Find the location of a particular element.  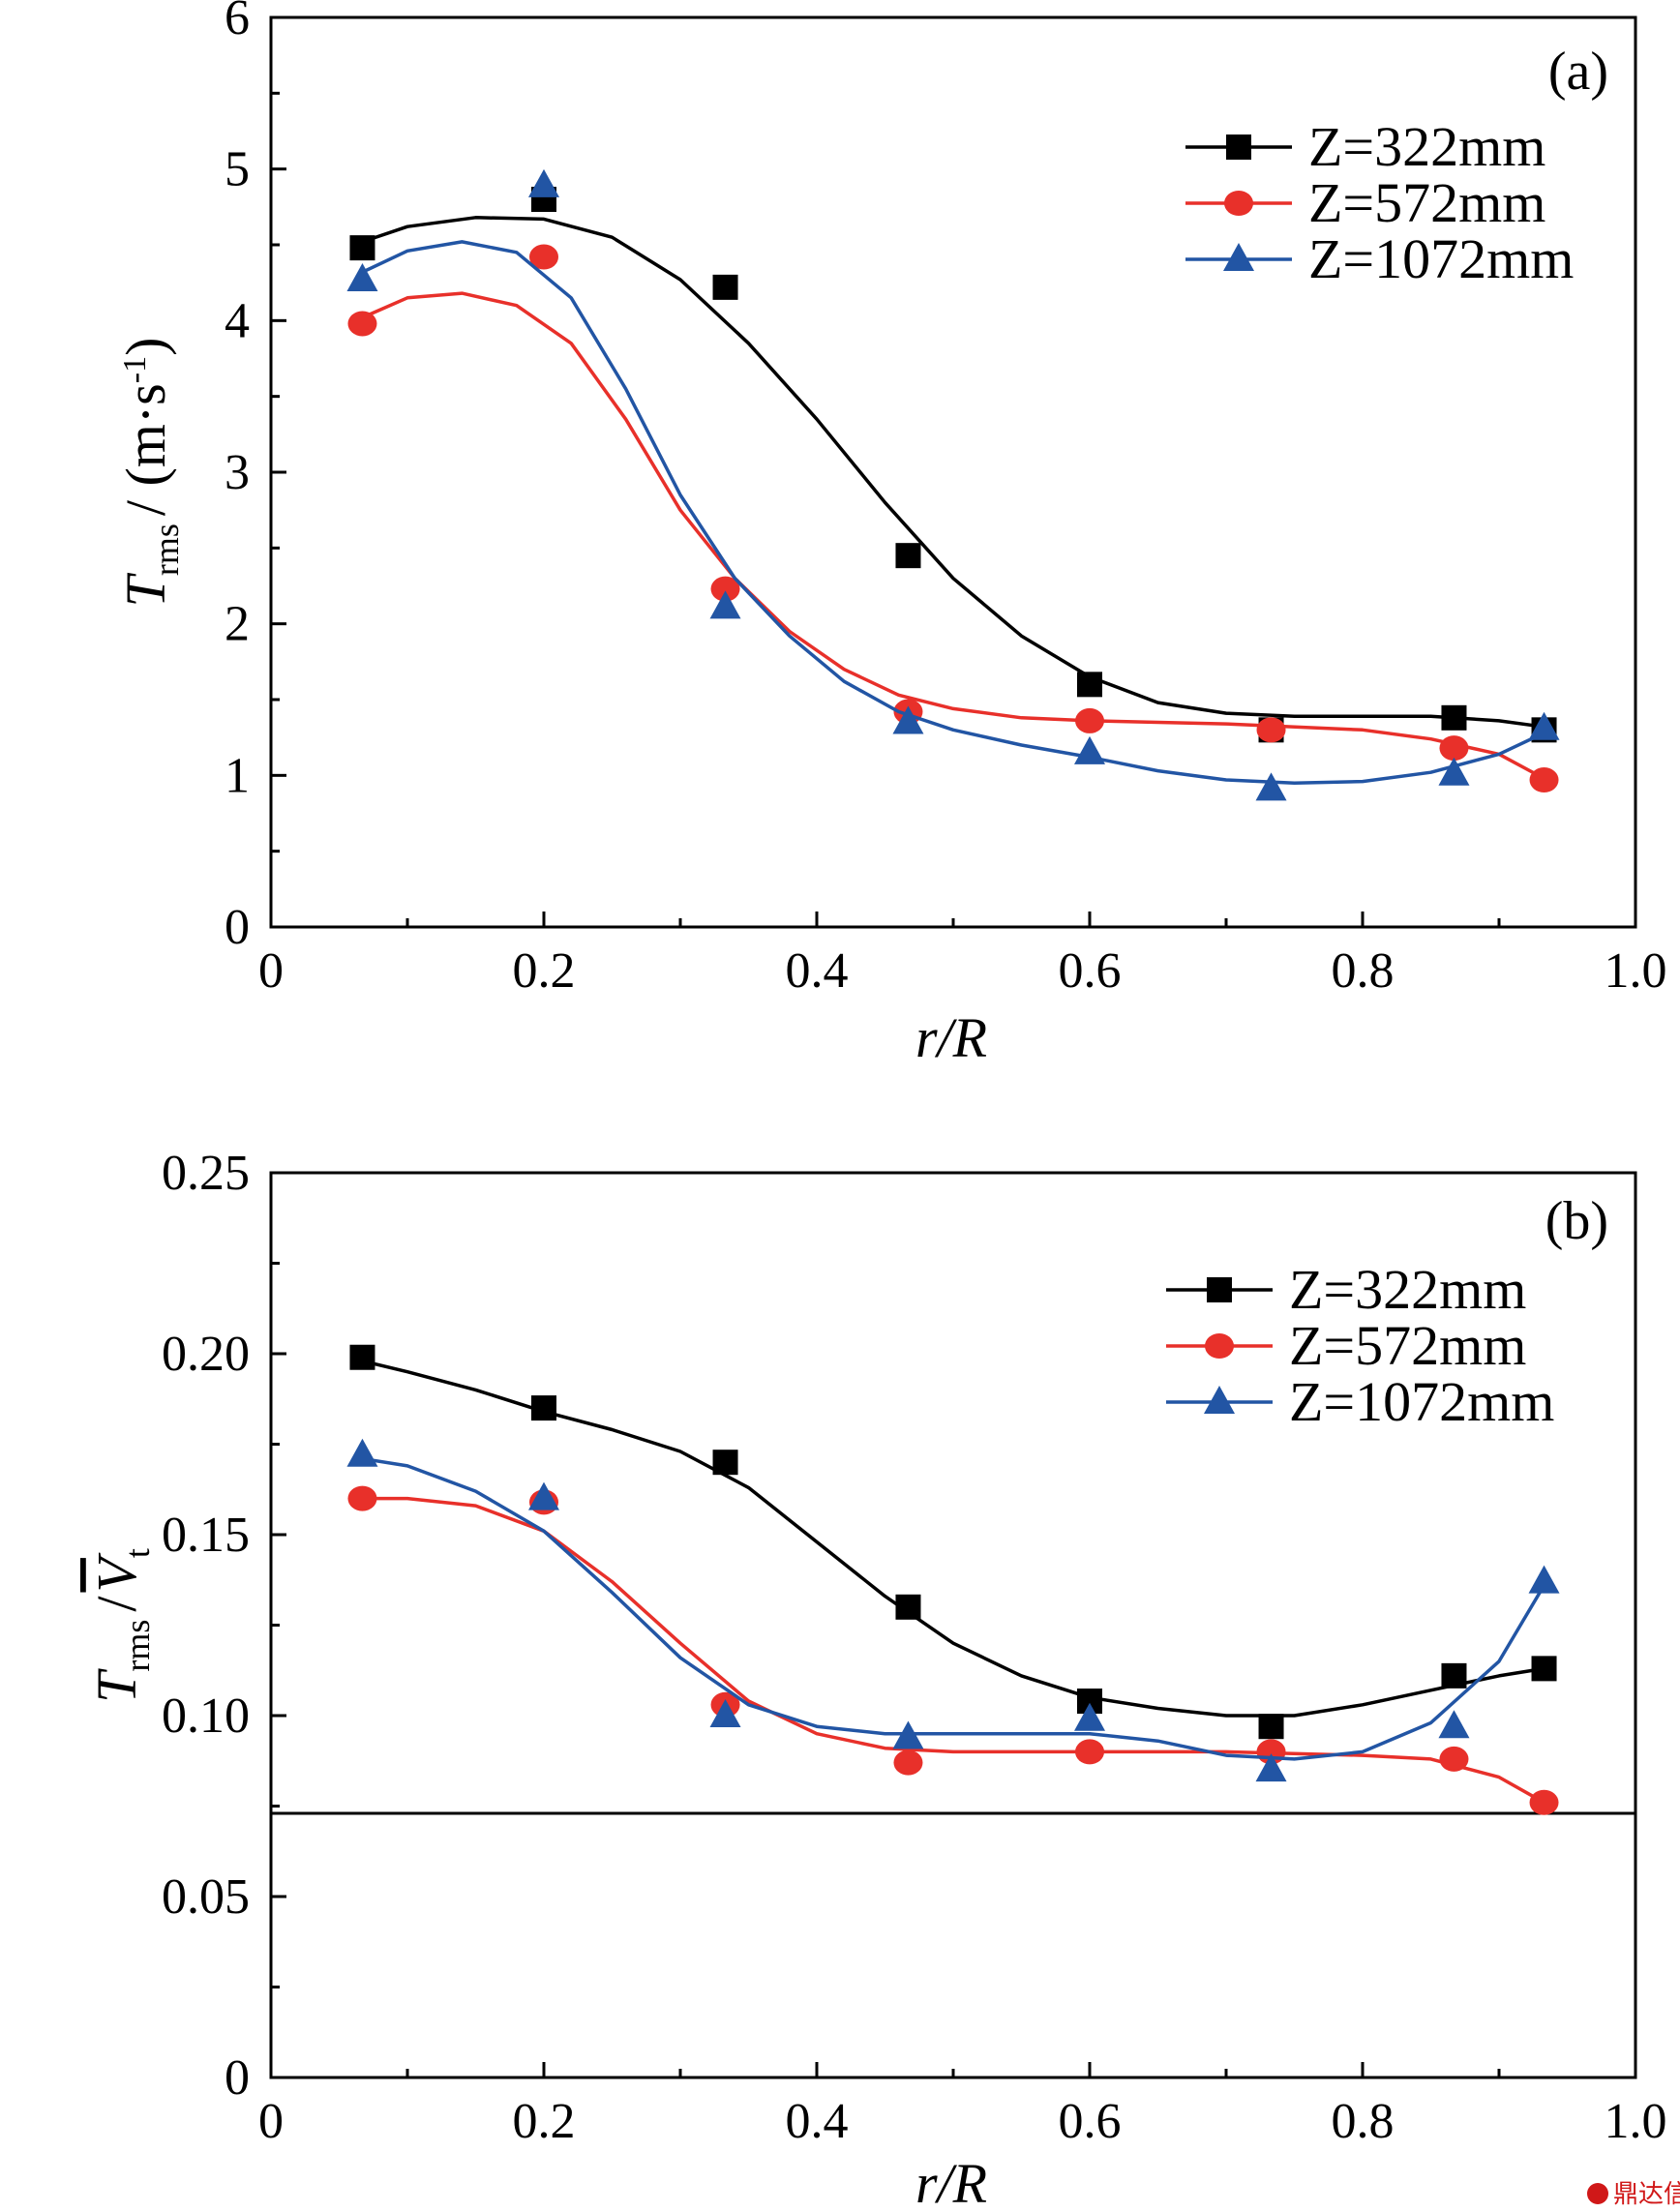

y-tick-label: 3 is located at coordinates (238, 472).